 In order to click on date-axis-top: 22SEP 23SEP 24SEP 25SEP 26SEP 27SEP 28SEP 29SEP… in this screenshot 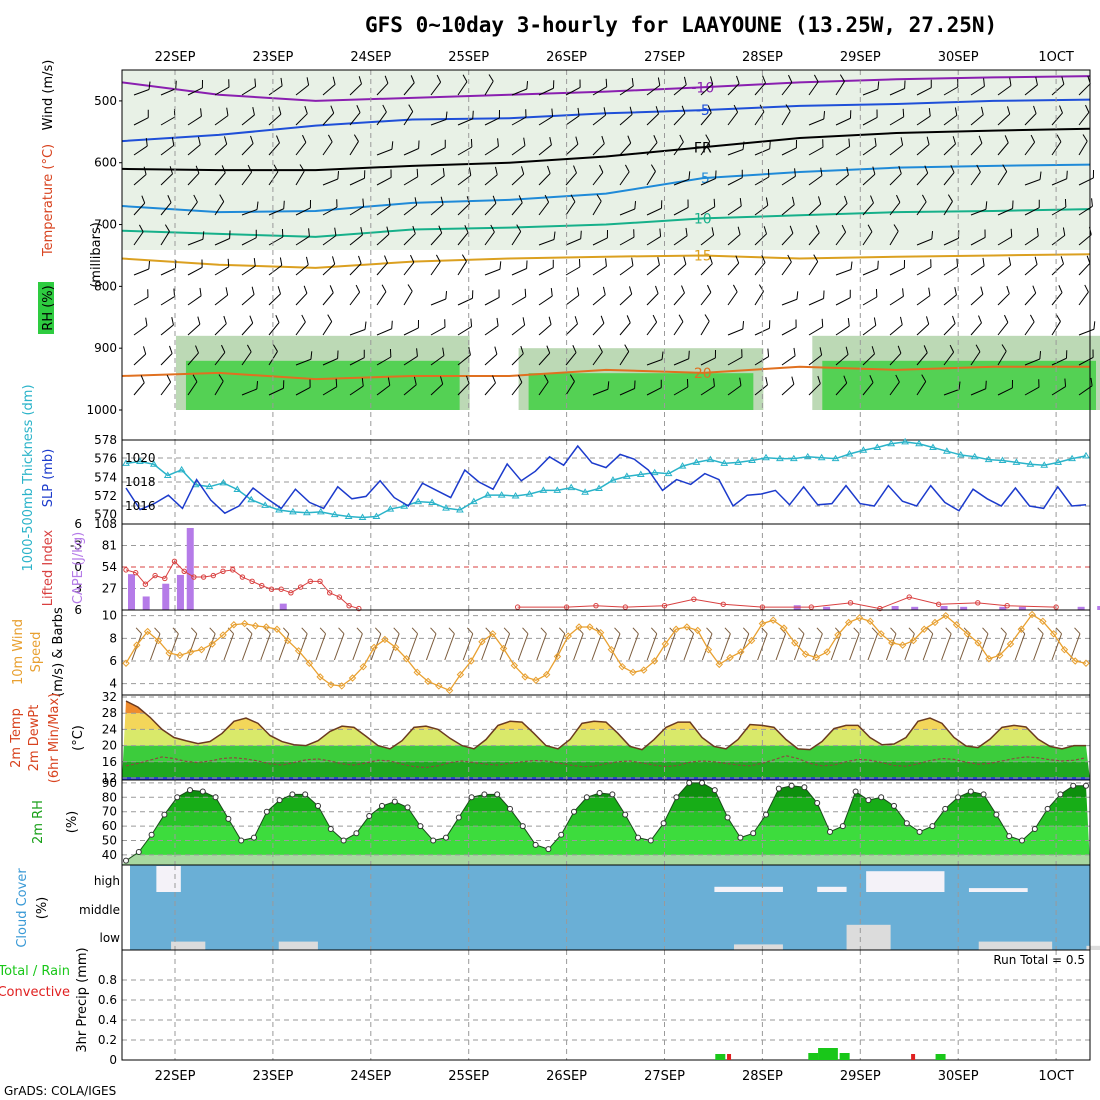, I will do `click(614, 57)`.